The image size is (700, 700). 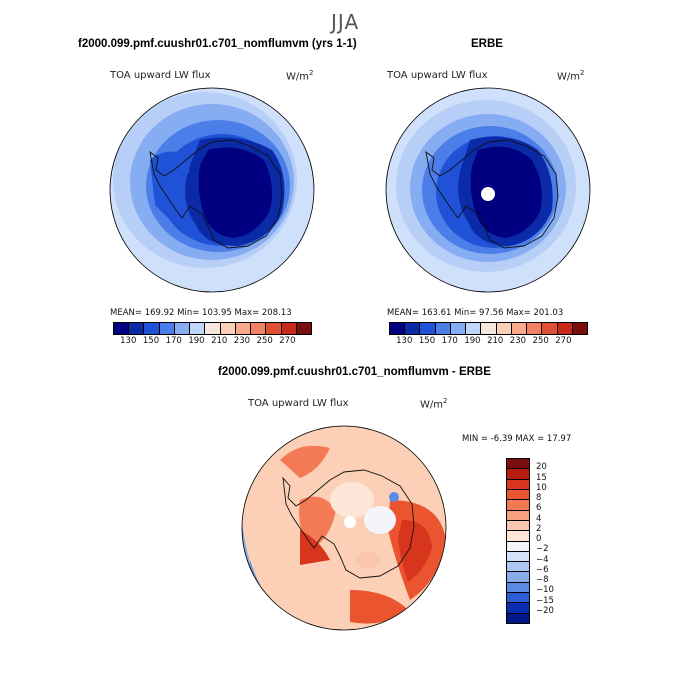 I want to click on model-map-boundary, so click(x=212, y=190).